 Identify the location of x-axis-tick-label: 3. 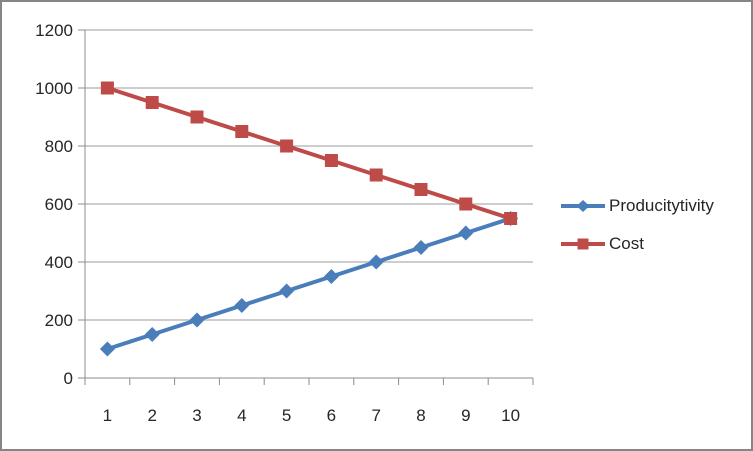
(196, 415).